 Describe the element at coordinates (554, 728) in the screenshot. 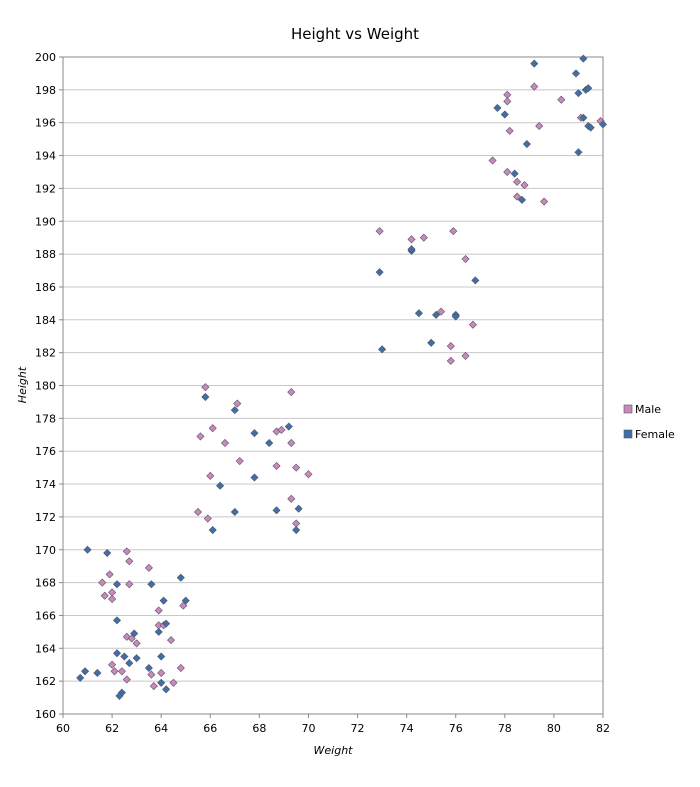

I see `x-tick-label: 80` at that location.